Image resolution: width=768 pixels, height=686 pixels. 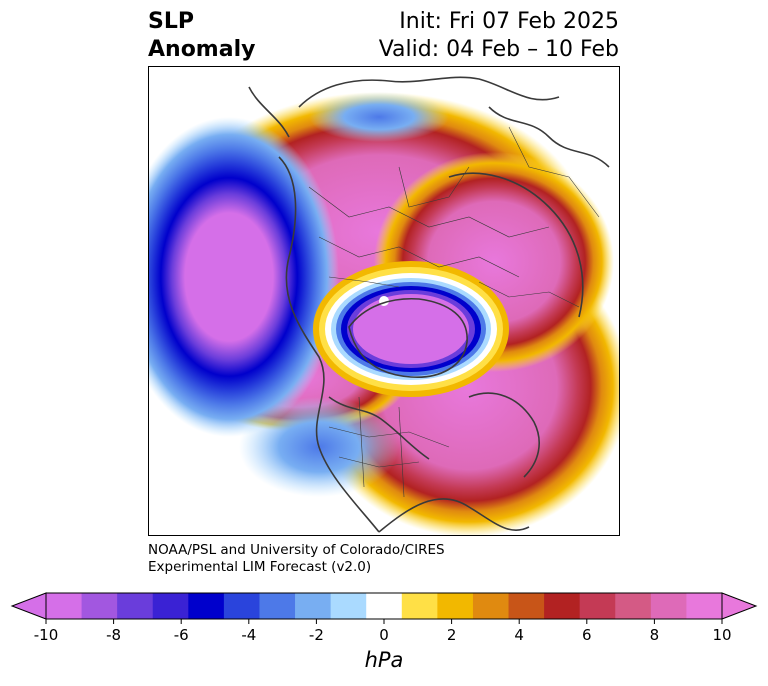 I want to click on colorbar: -10 -8 -6 -4 -2 0 2 4 6 8 10, so click(x=384, y=618).